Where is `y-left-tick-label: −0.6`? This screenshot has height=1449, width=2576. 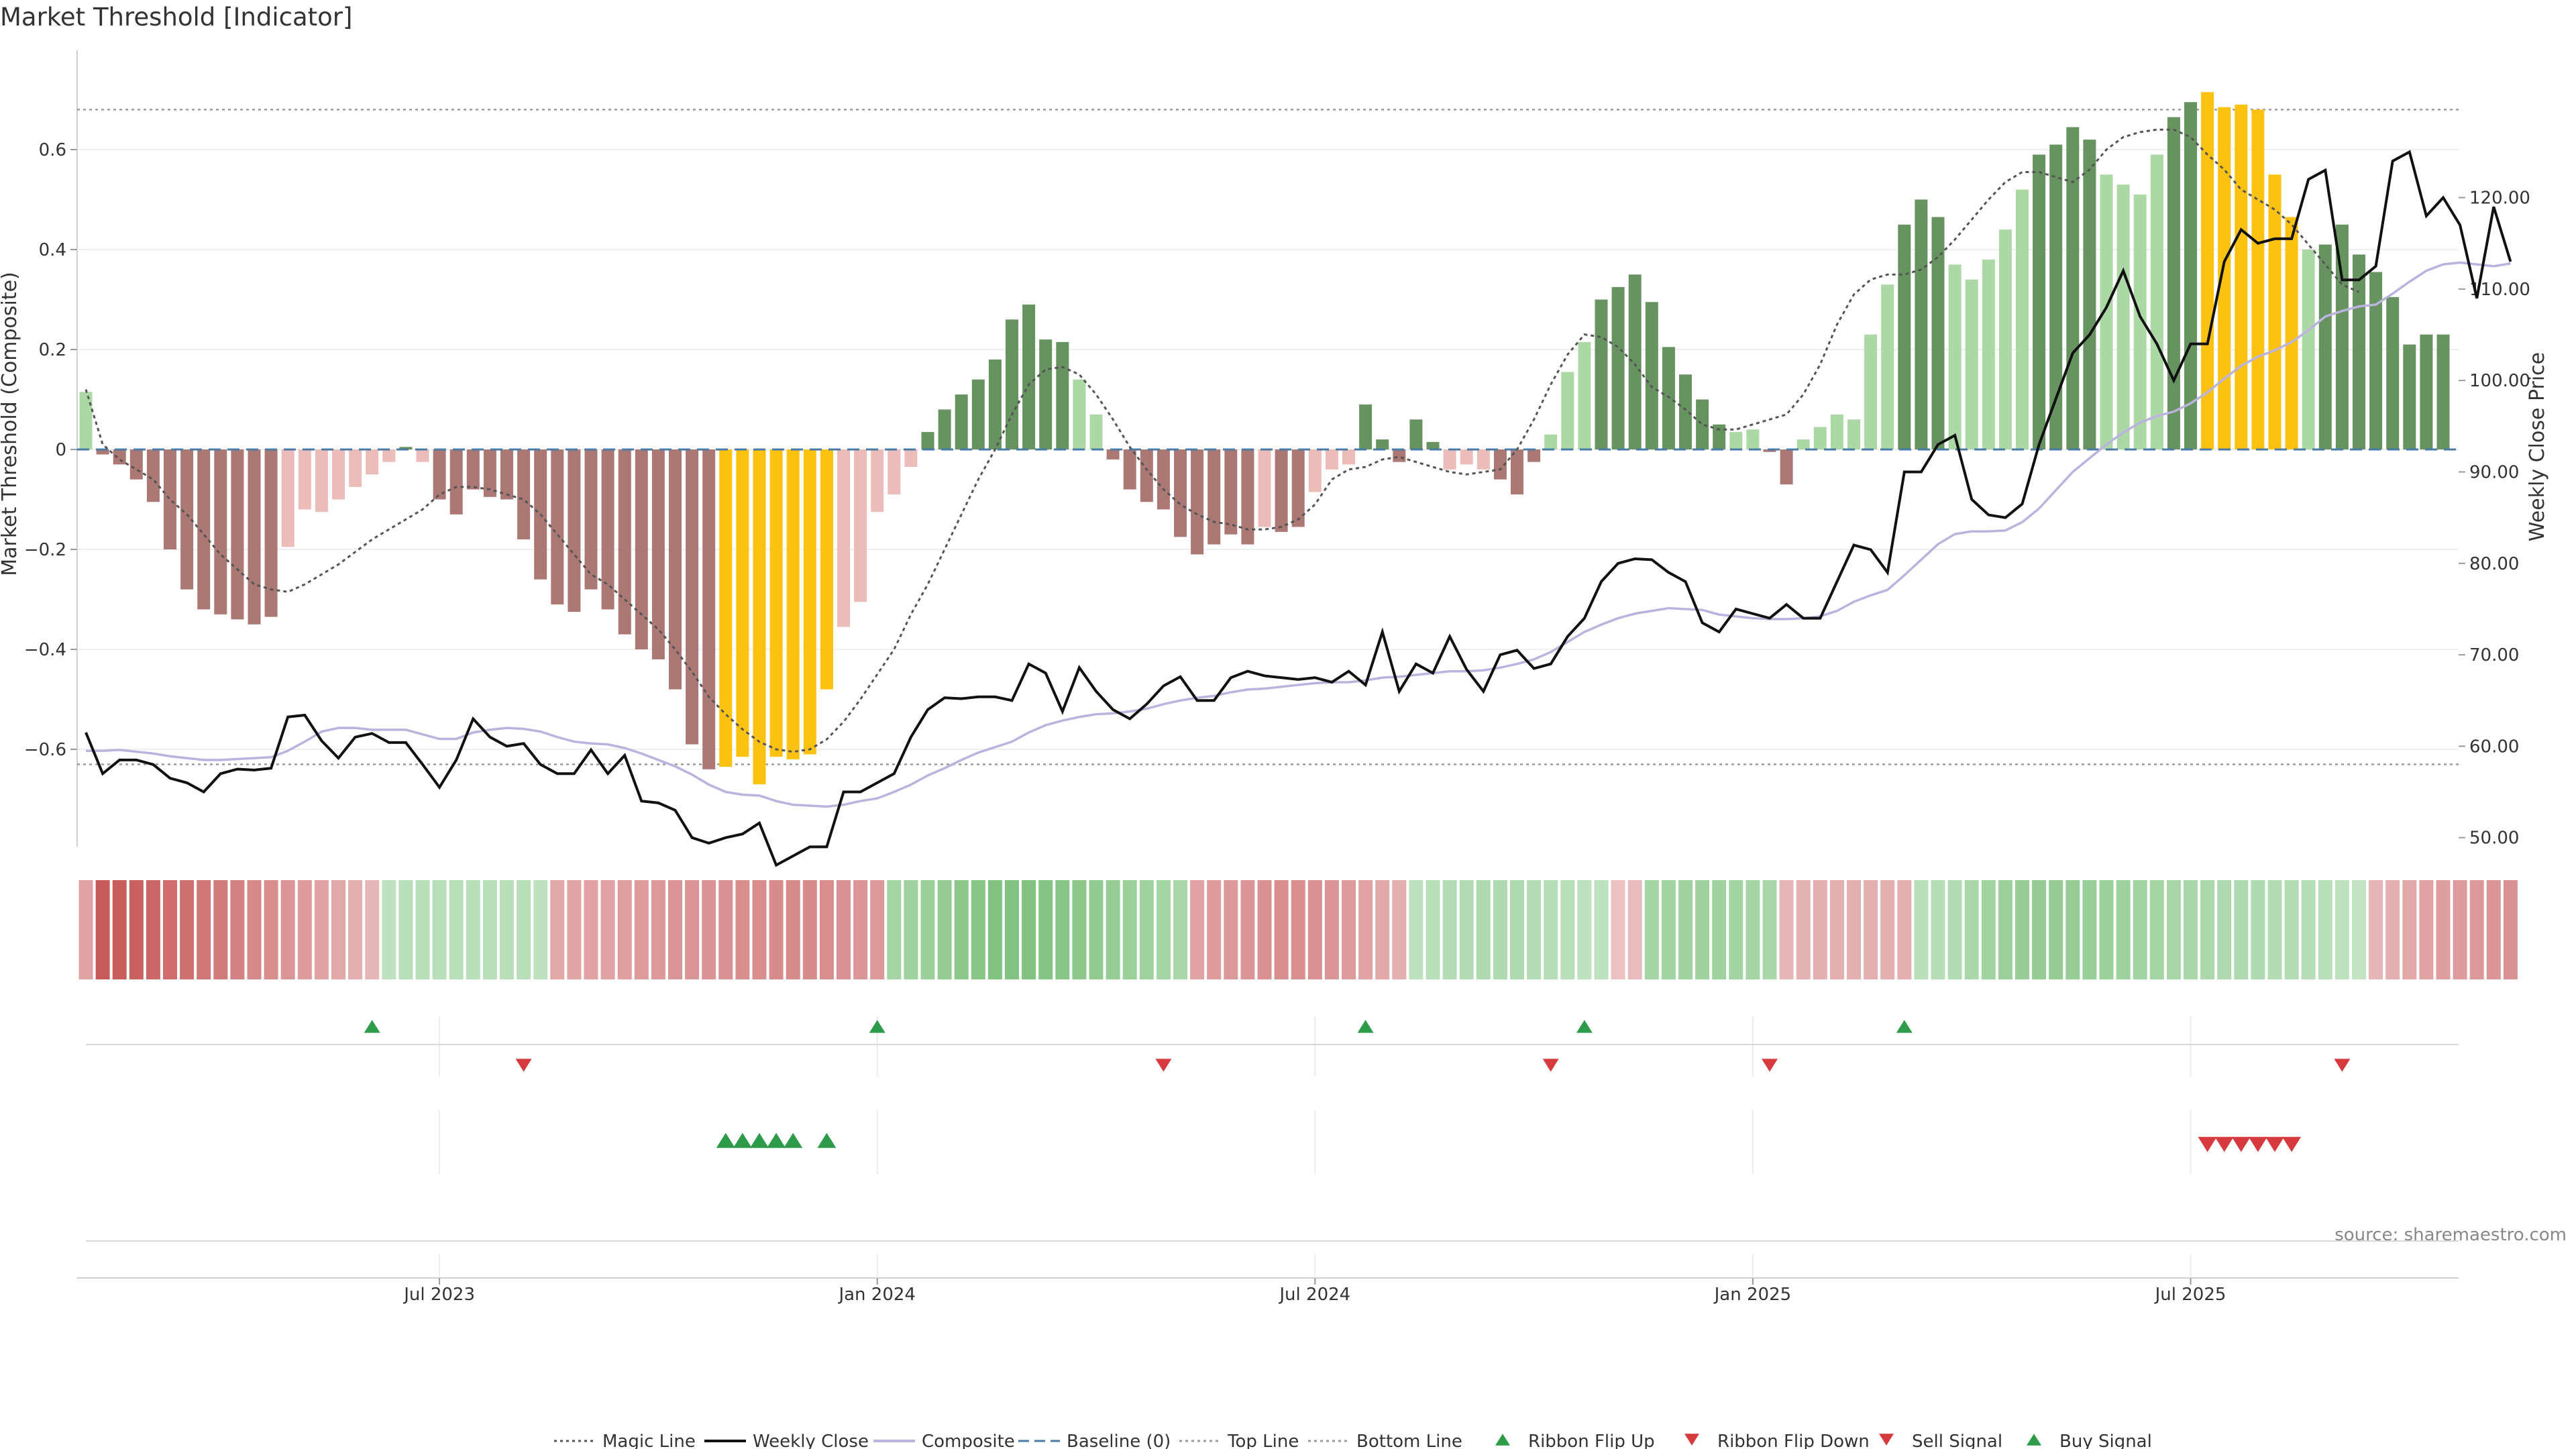 y-left-tick-label: −0.6 is located at coordinates (45, 750).